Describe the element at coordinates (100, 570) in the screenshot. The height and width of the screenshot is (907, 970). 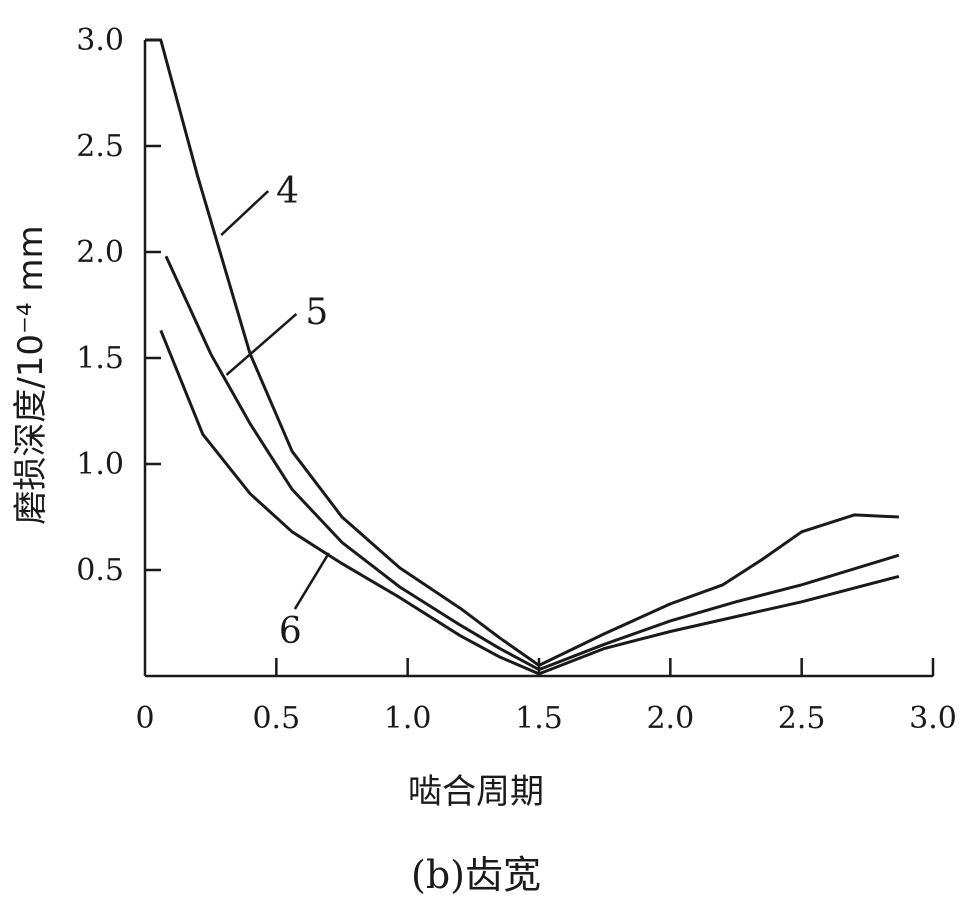
I see `y-tick-label: 0.5` at that location.